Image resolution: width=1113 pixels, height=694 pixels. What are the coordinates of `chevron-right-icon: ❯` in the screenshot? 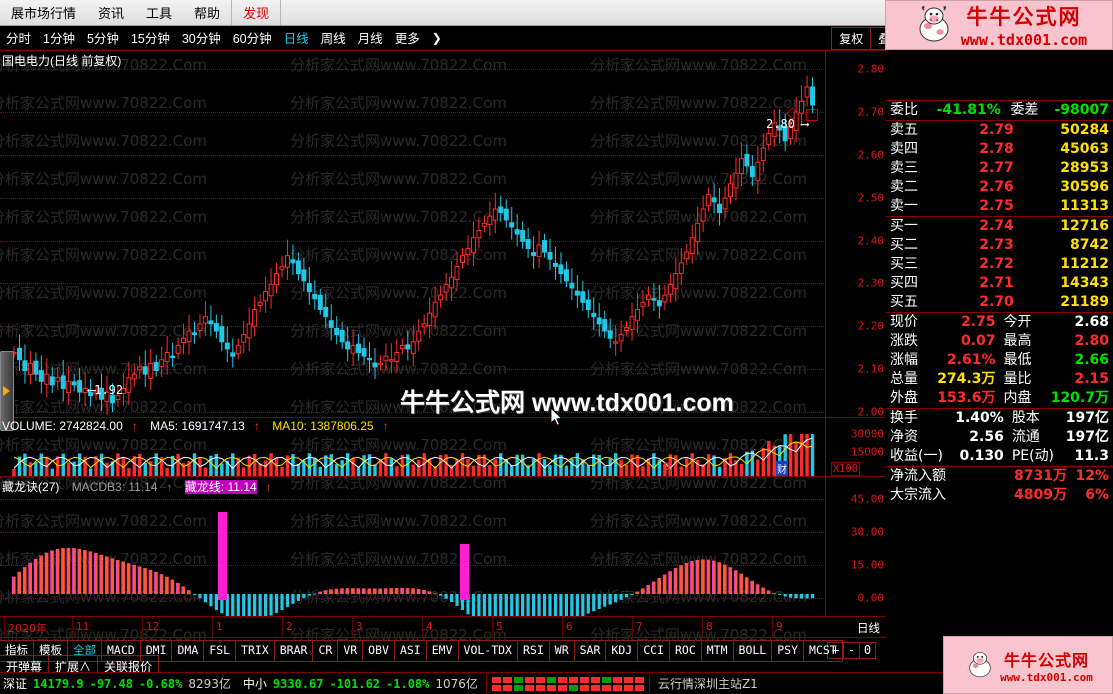 It's located at (436, 37).